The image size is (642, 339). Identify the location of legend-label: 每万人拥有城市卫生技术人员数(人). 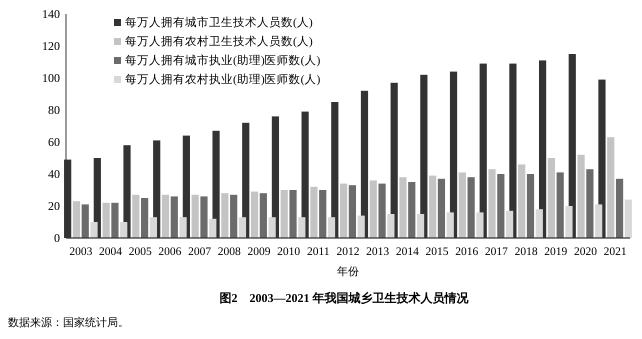
(219, 22).